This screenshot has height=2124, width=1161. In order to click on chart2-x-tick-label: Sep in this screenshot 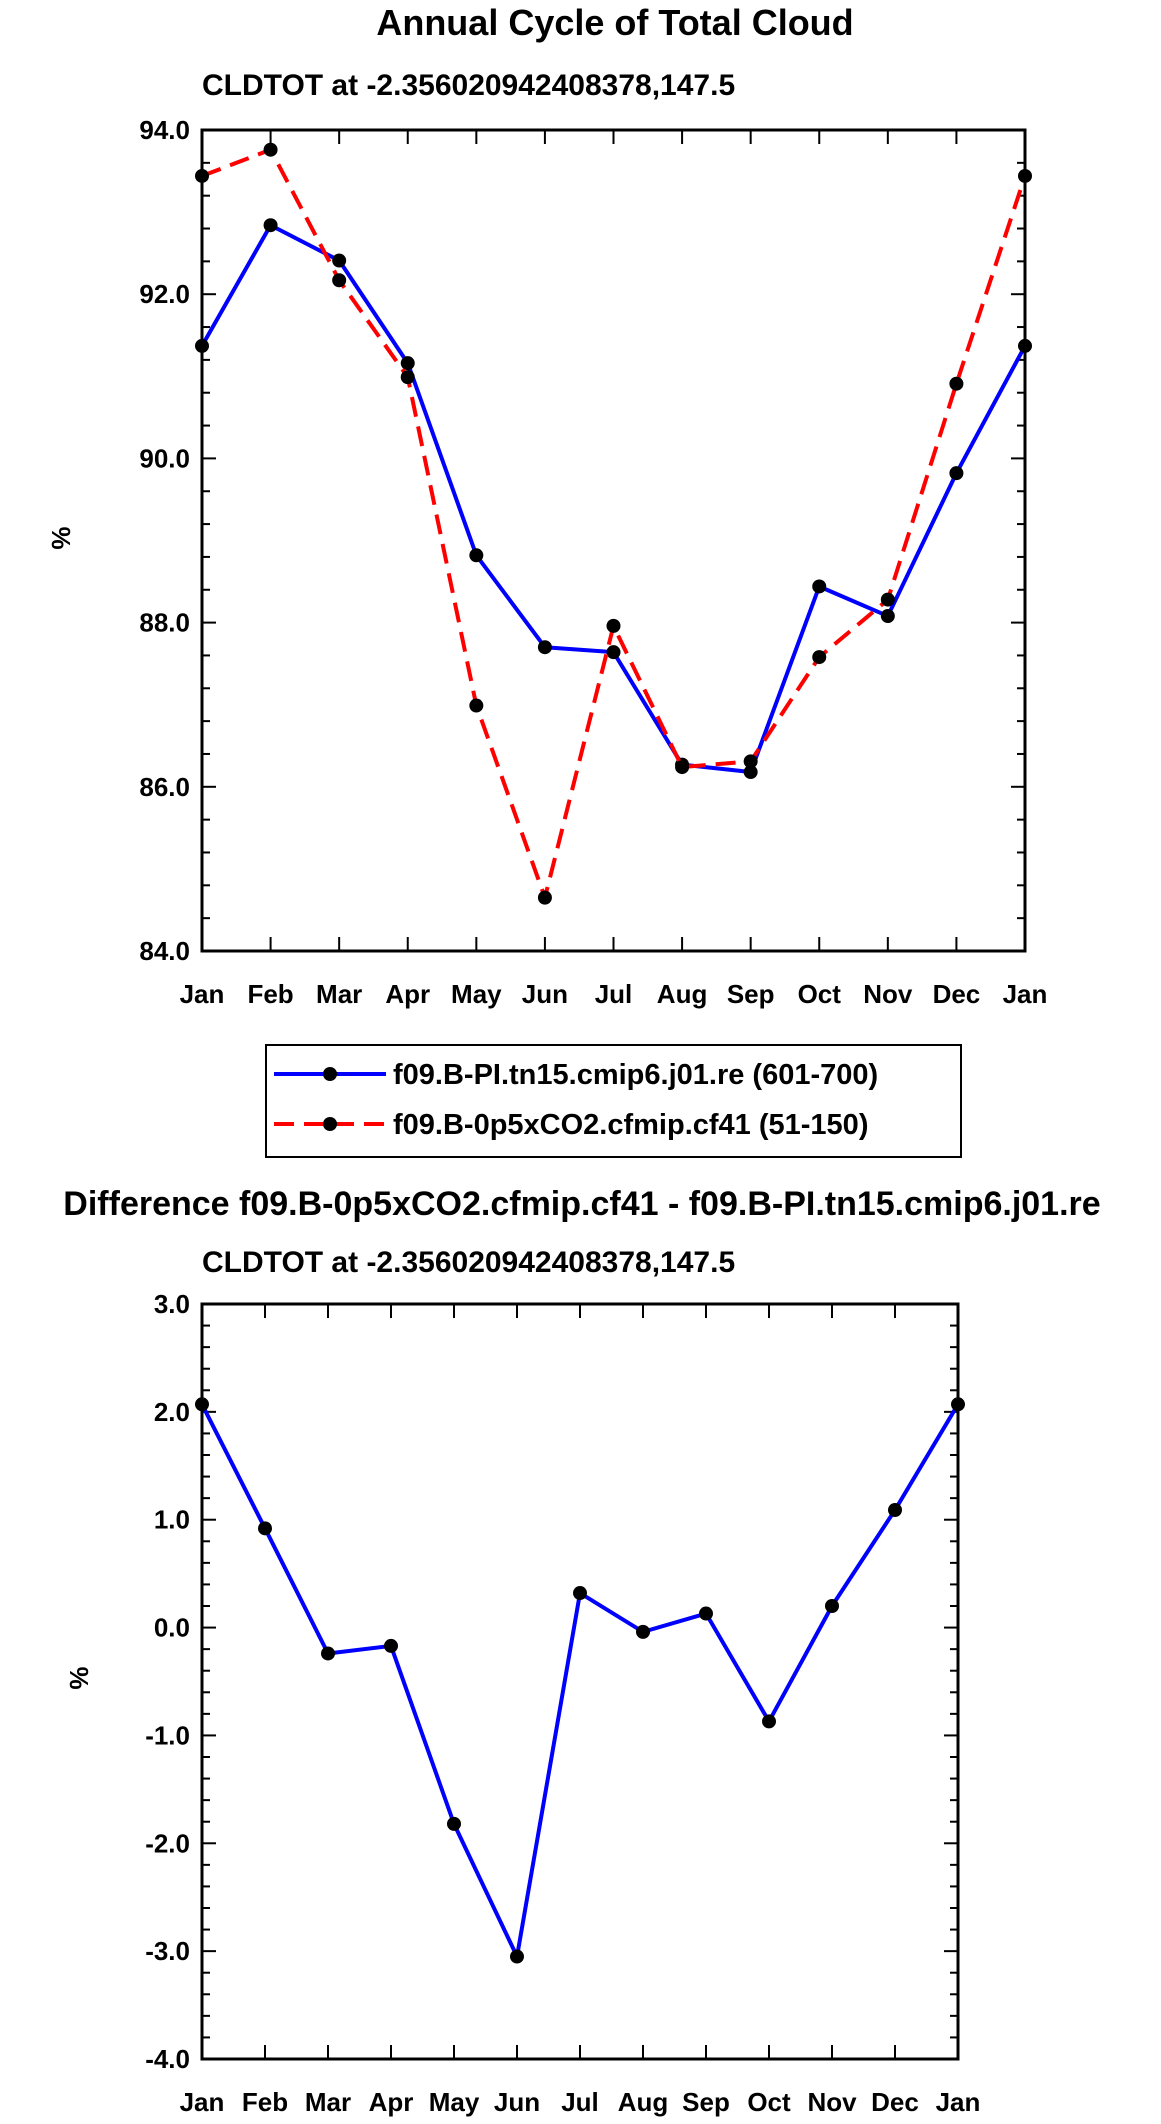, I will do `click(706, 2102)`.